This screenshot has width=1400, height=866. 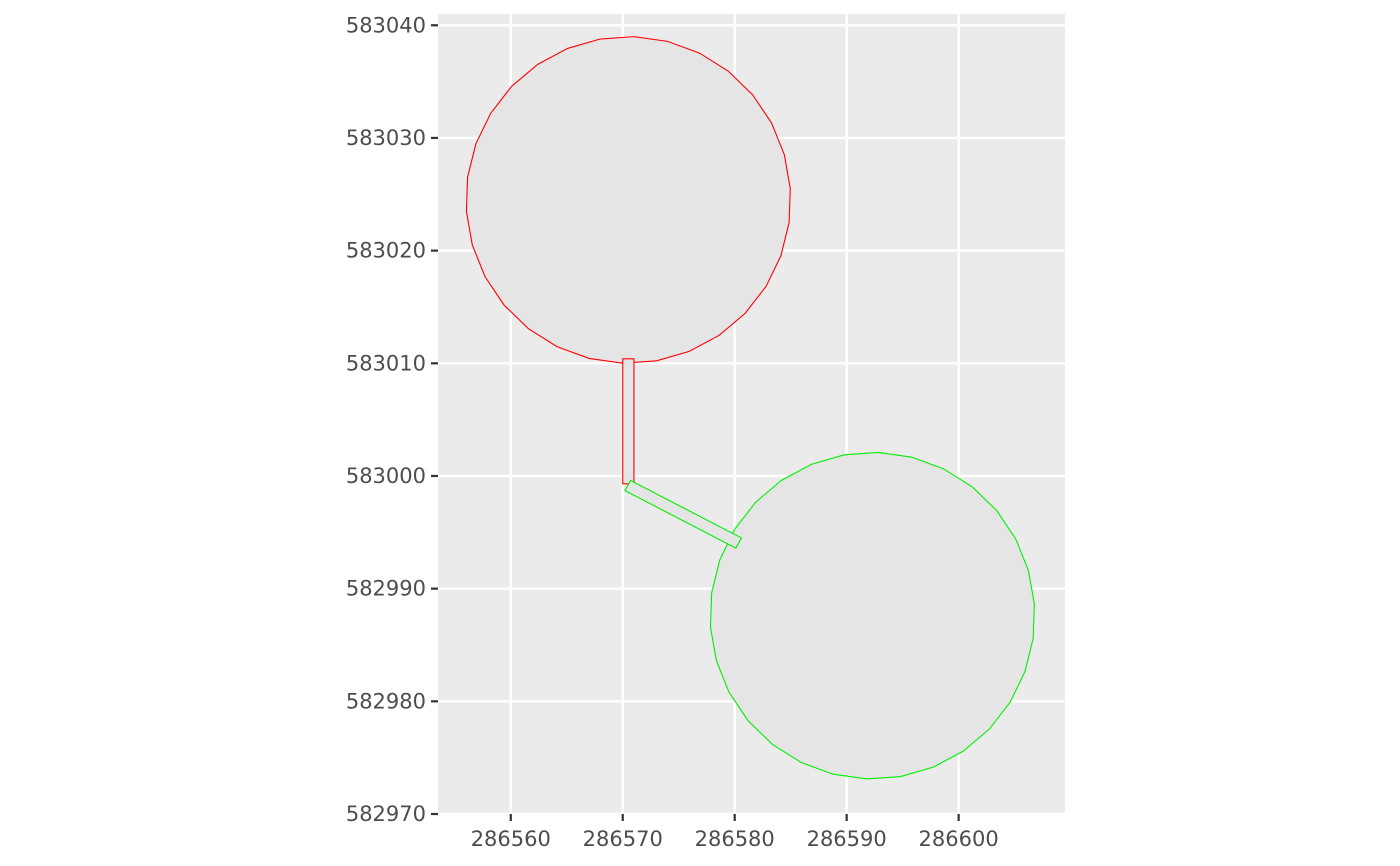 What do you see at coordinates (735, 839) in the screenshot?
I see `x-tick-label: 286580` at bounding box center [735, 839].